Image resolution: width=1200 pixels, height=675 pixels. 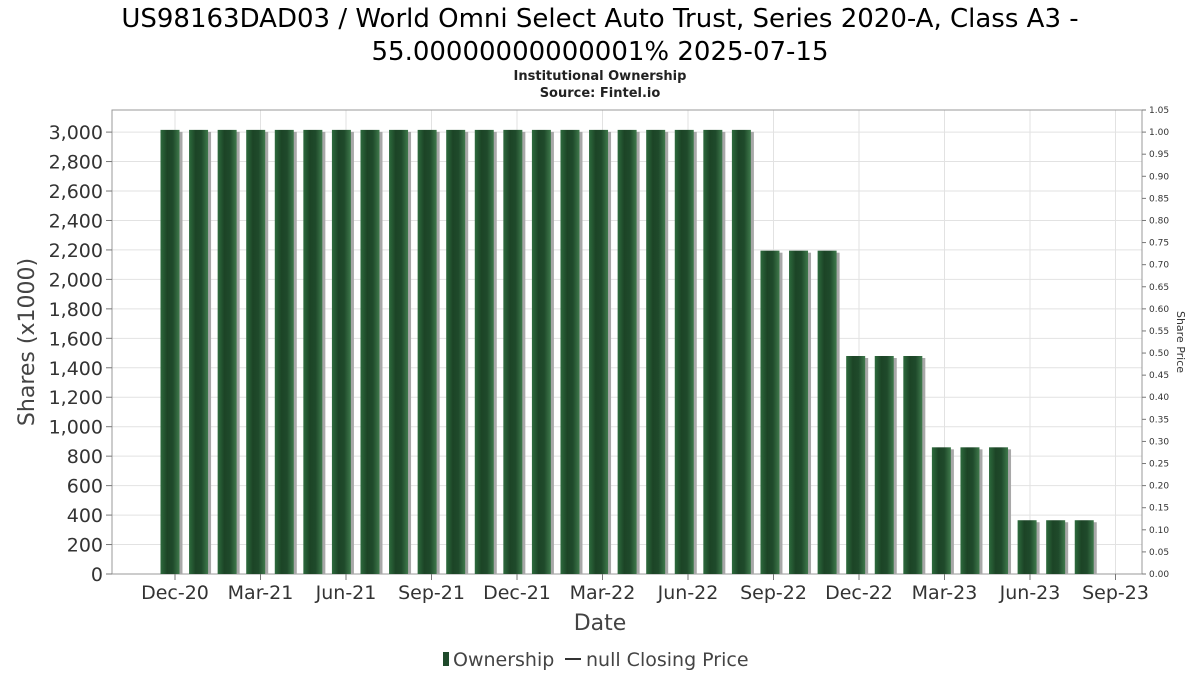 I want to click on y2-tick-label: 0.80, so click(x=1159, y=221).